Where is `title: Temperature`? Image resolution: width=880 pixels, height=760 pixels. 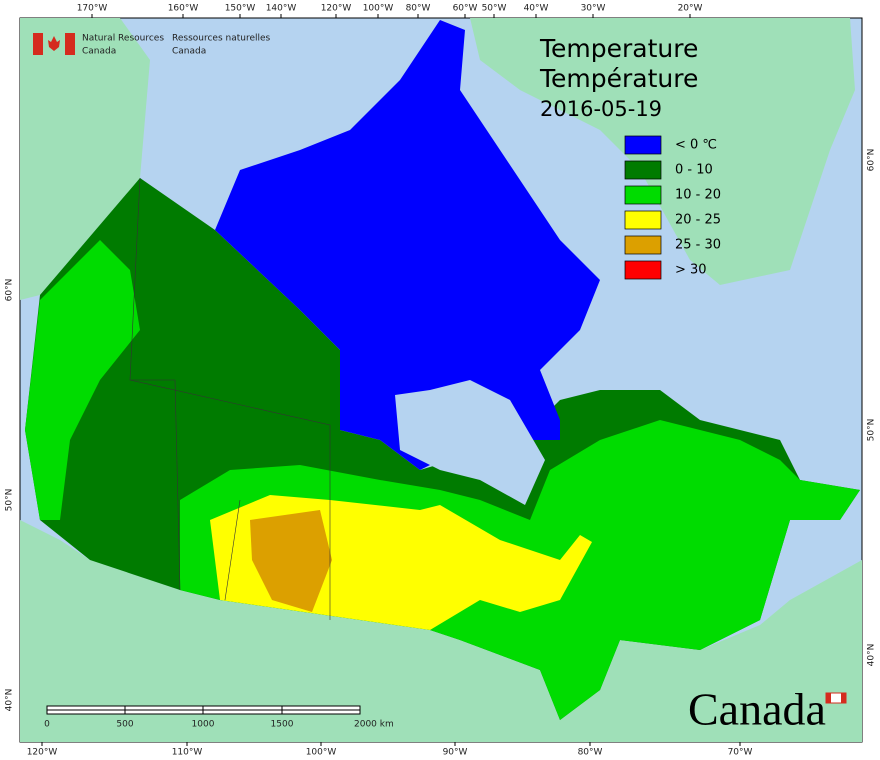 title: Temperature is located at coordinates (618, 48).